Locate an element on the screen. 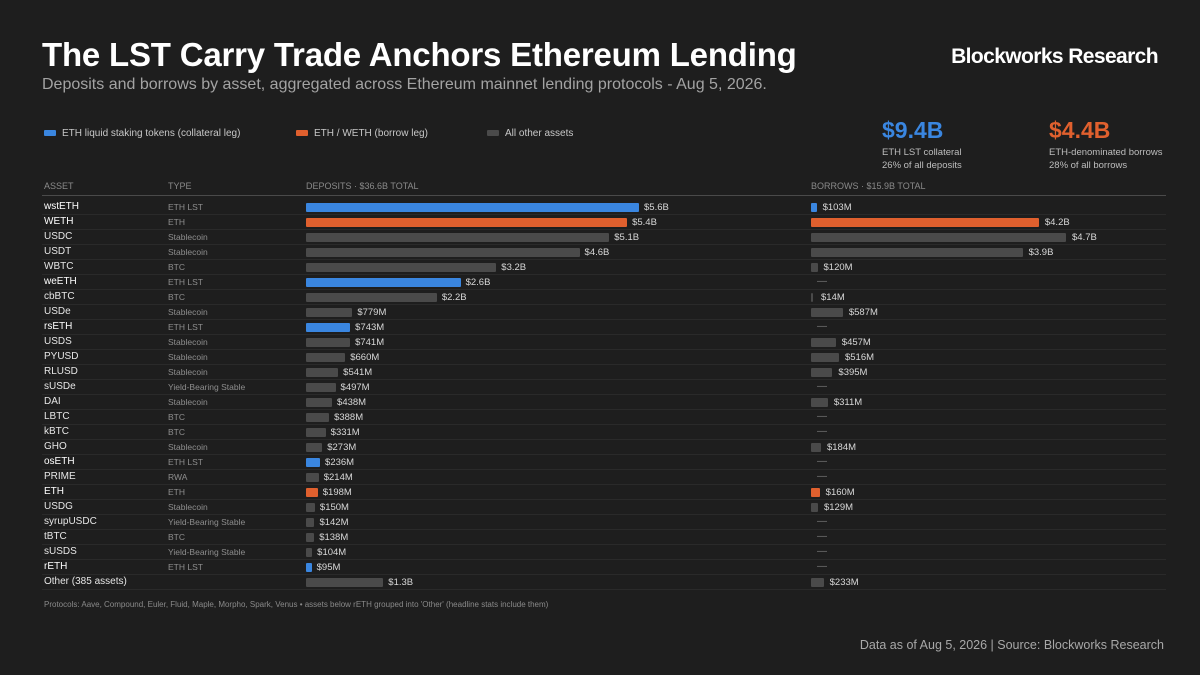  borrow-value-cbbtc: $14M is located at coordinates (833, 297).